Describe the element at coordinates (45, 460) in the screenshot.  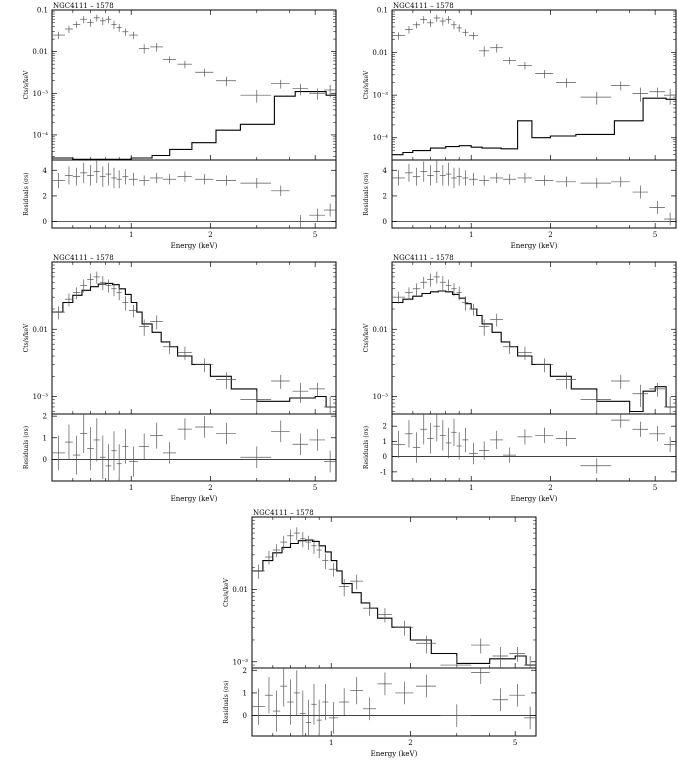
I see `residual-tick-label: 0` at that location.